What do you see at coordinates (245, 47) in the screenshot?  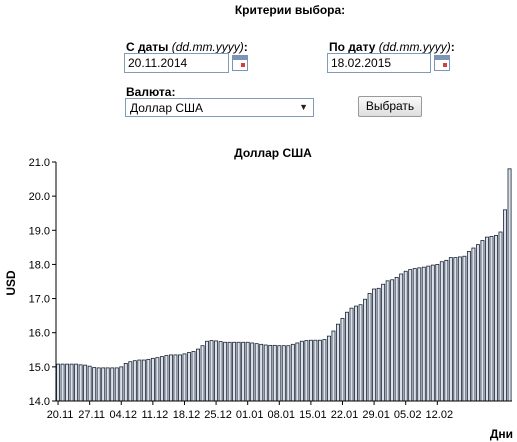 I see `from-date-colon: :` at bounding box center [245, 47].